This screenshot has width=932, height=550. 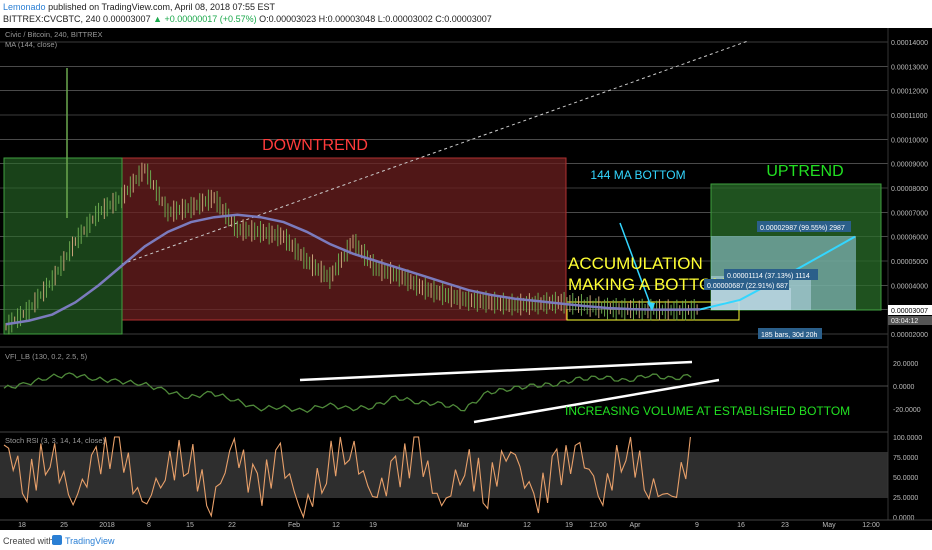 I want to click on initial-uptrend-box, so click(x=63, y=246).